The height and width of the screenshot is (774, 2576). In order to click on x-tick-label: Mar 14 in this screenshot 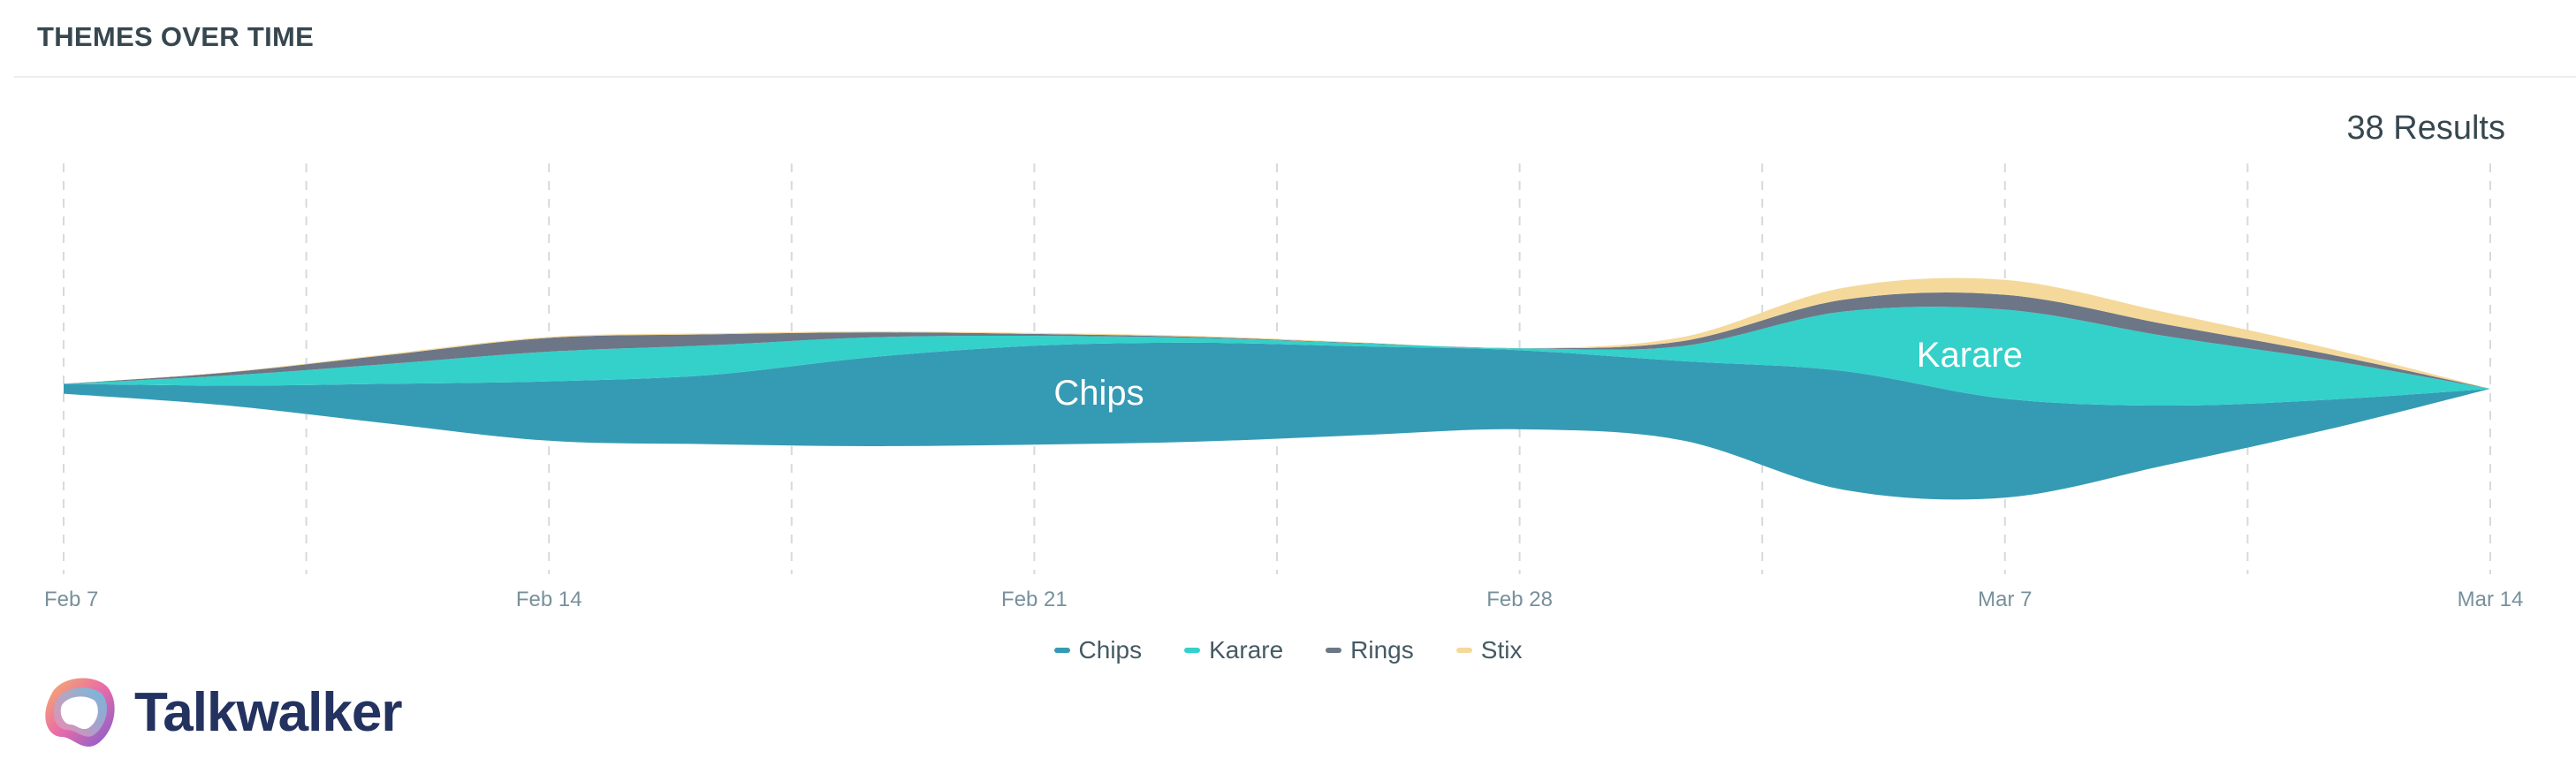, I will do `click(2491, 599)`.